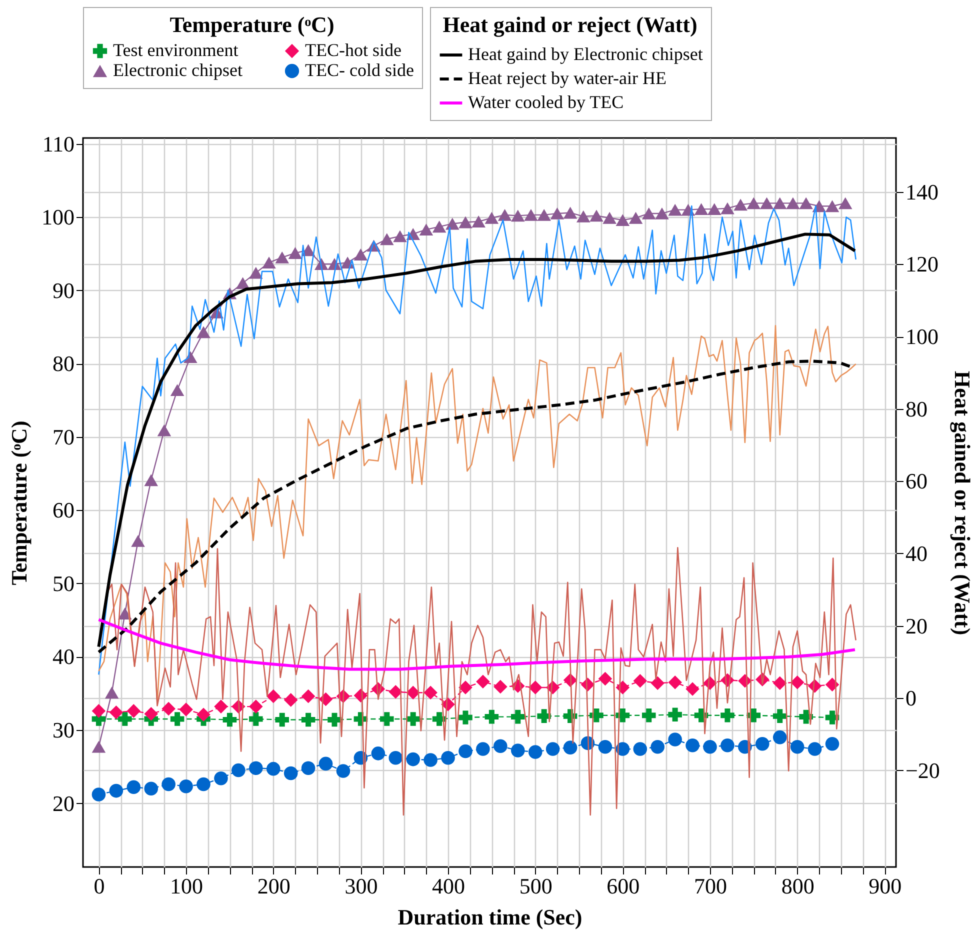 Image resolution: width=979 pixels, height=934 pixels. I want to click on legend-label: Electronic chipset, so click(177, 70).